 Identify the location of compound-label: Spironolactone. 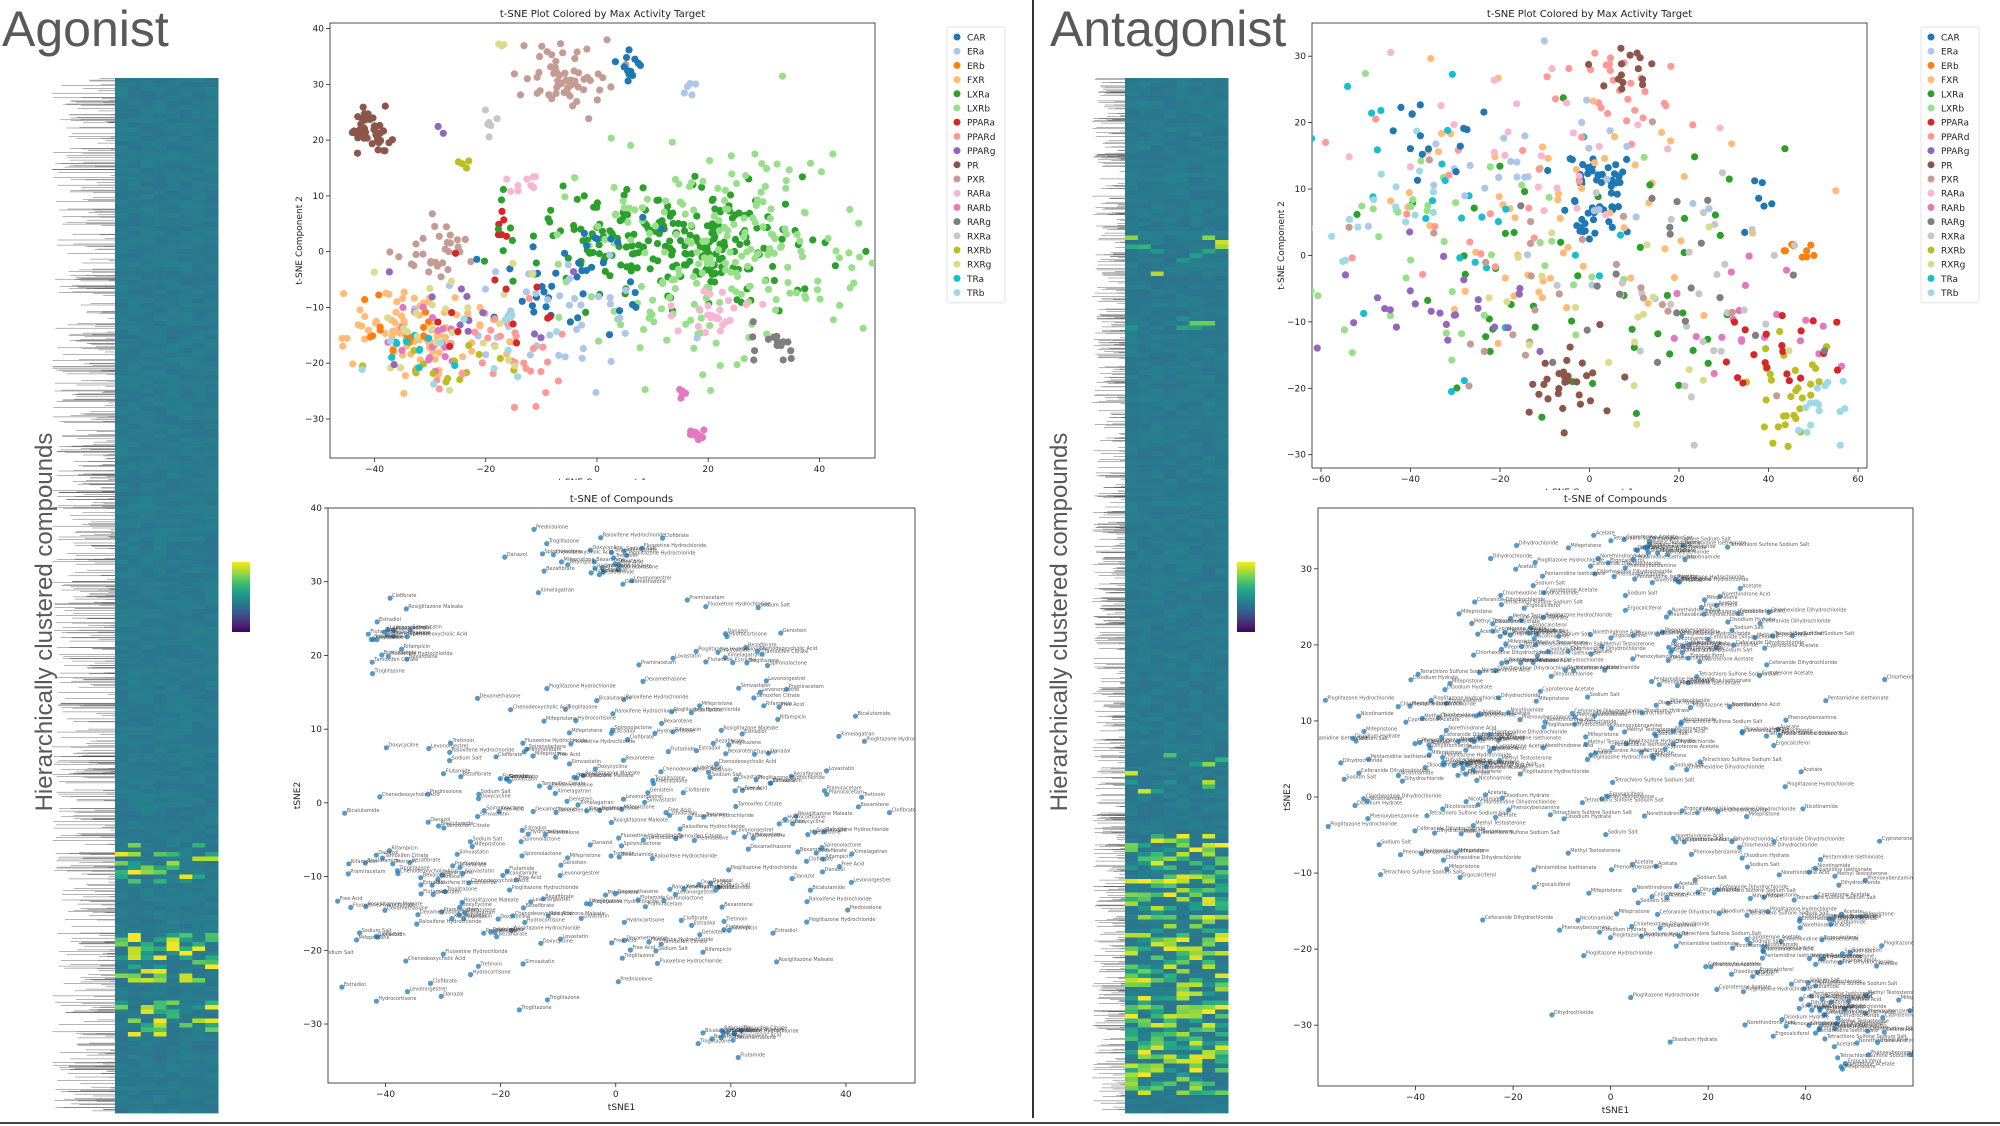
(541, 840).